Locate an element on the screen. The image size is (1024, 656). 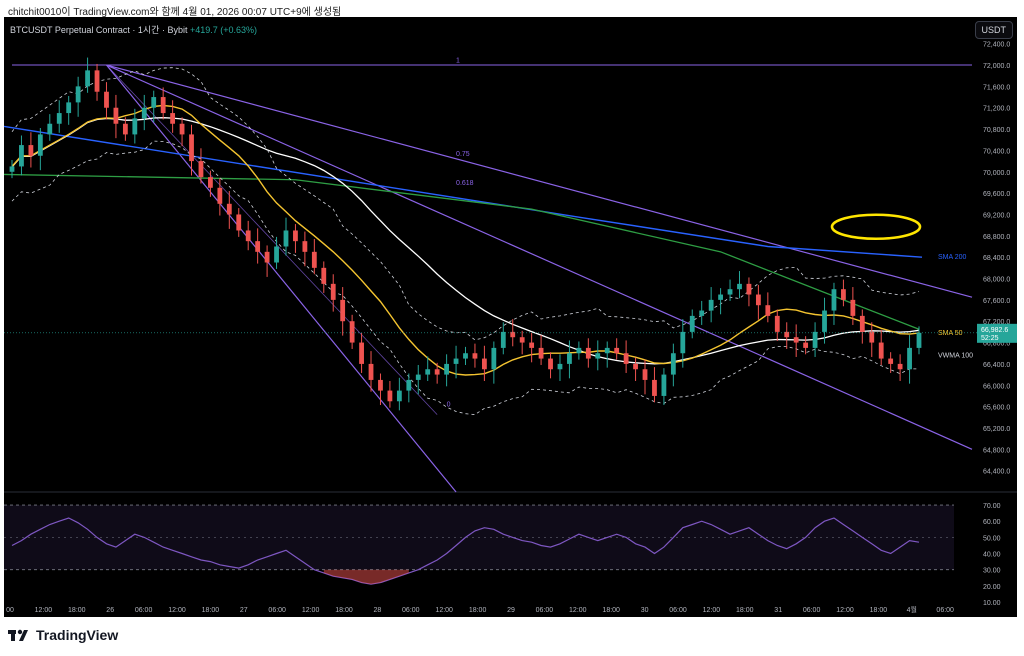
price-tick-label: 68,000.0 is located at coordinates (996, 280).